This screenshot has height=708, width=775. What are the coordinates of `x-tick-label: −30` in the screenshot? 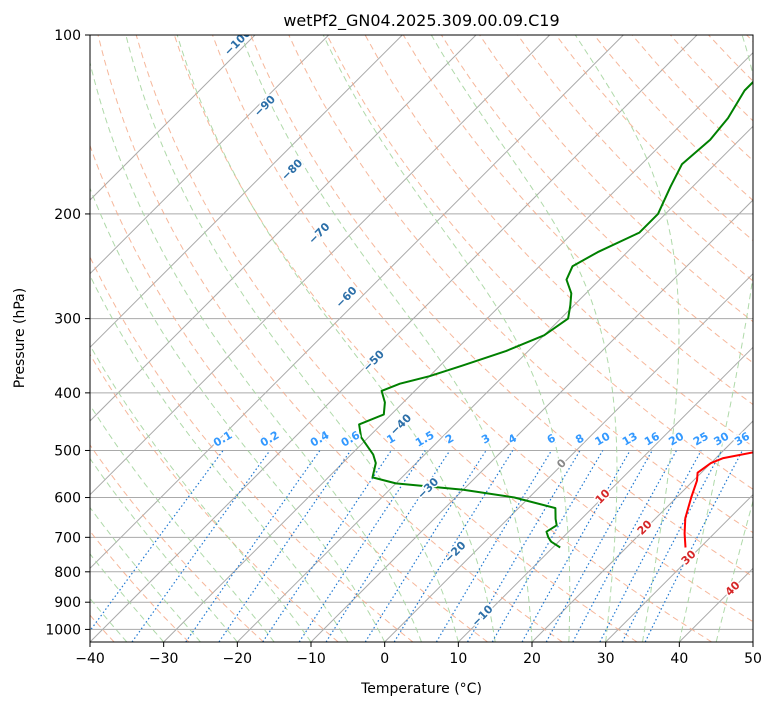 It's located at (164, 659).